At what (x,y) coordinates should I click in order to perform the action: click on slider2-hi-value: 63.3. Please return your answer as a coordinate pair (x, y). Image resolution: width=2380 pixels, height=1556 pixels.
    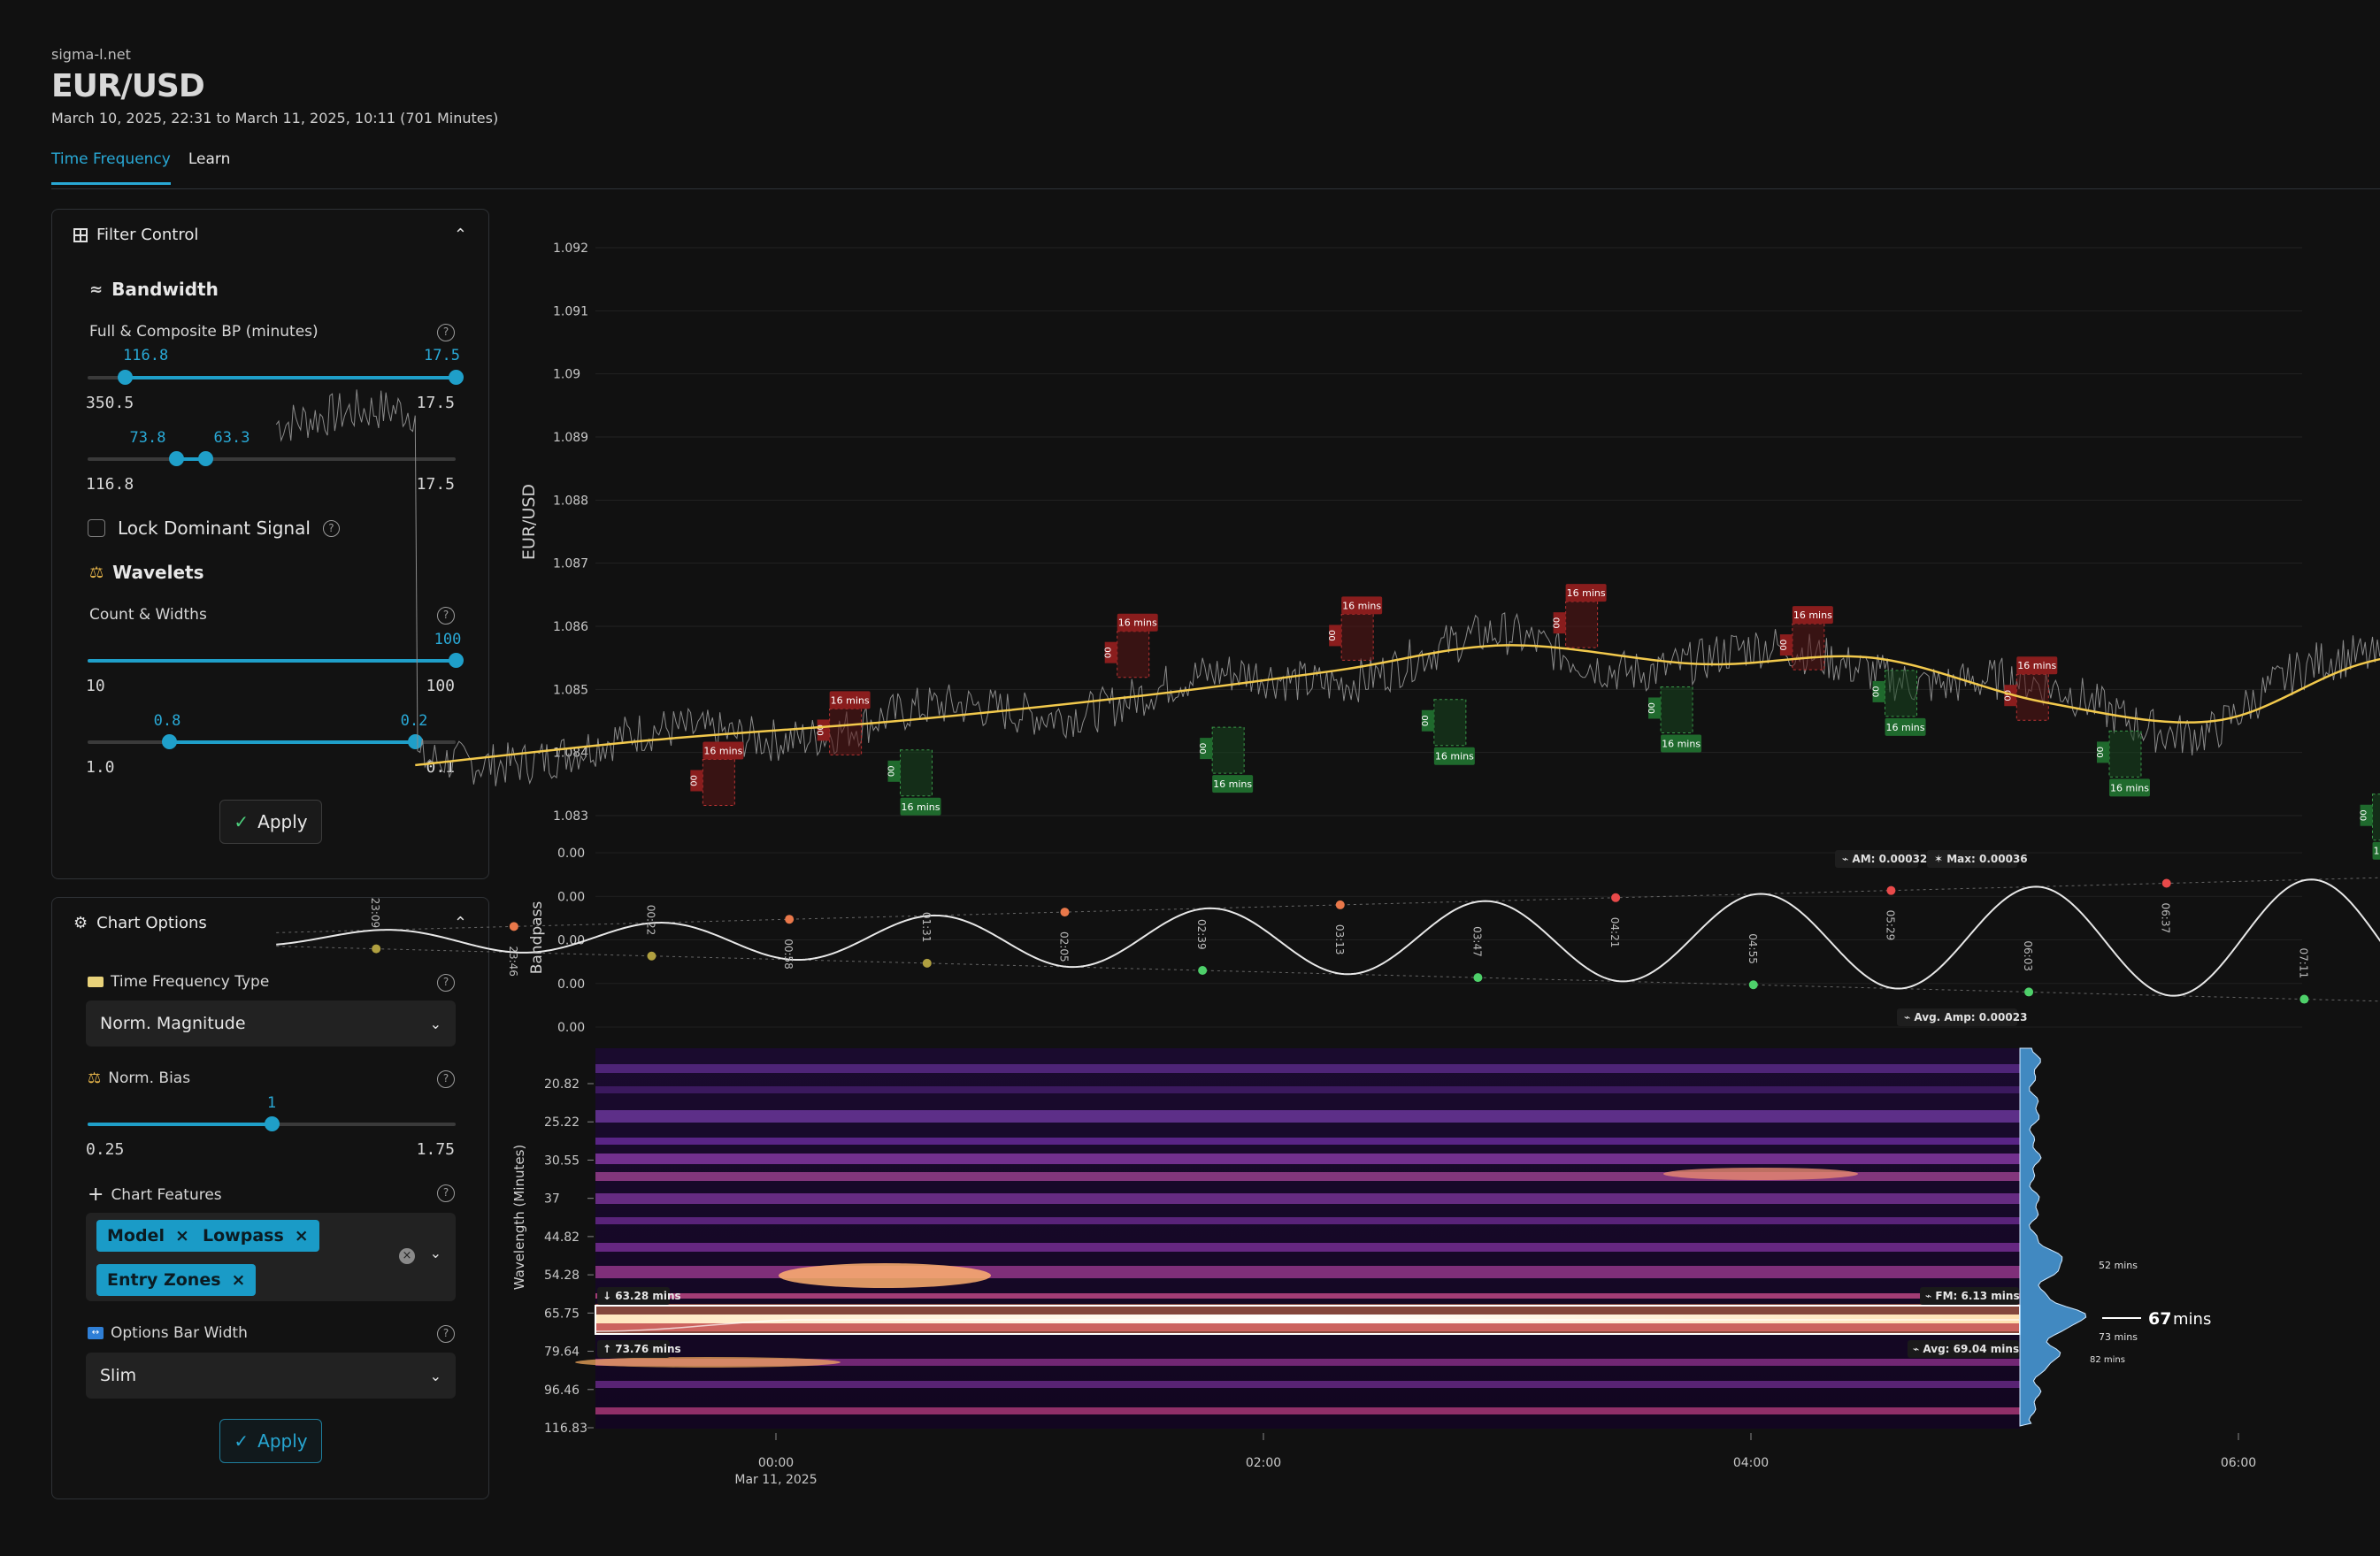
    Looking at the image, I should click on (231, 438).